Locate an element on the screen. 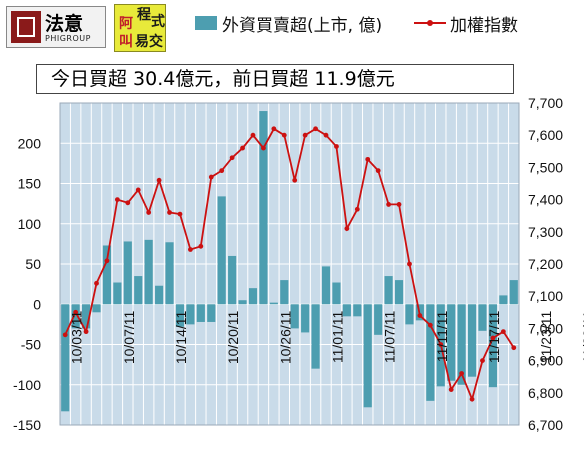 This screenshot has height=453, width=584. x-tick-label: 11/23/11 is located at coordinates (546, 336).